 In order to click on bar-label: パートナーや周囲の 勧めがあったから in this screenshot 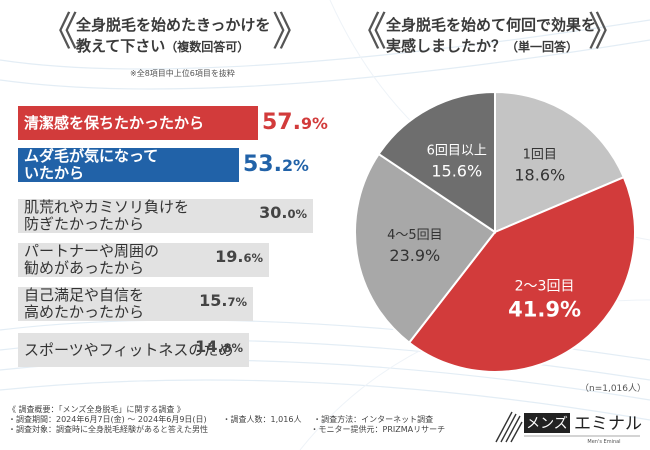, I will do `click(92, 259)`.